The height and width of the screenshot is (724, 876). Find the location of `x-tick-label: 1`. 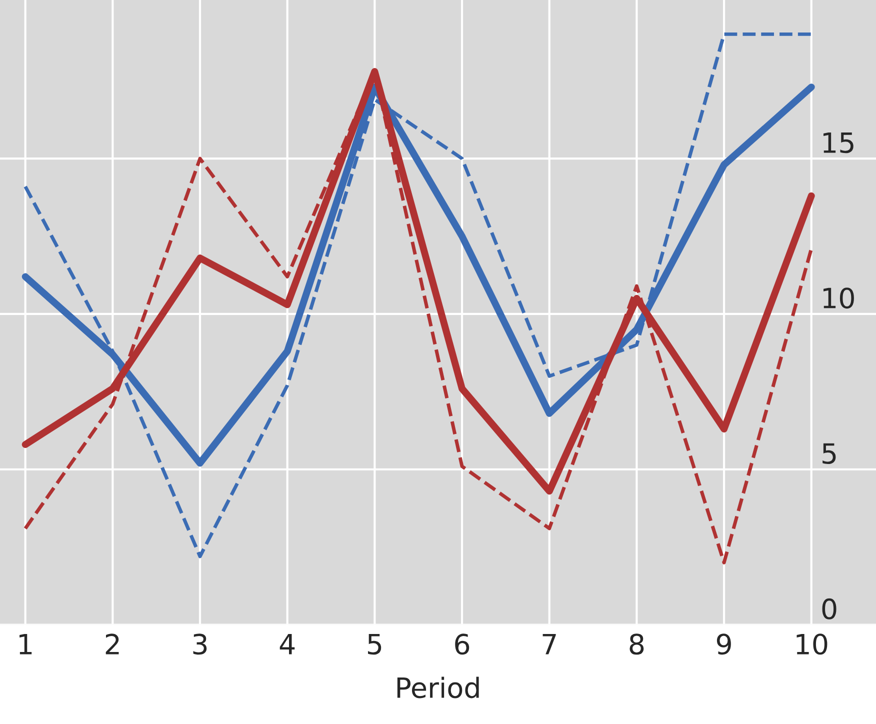

x-tick-label: 1 is located at coordinates (26, 644).